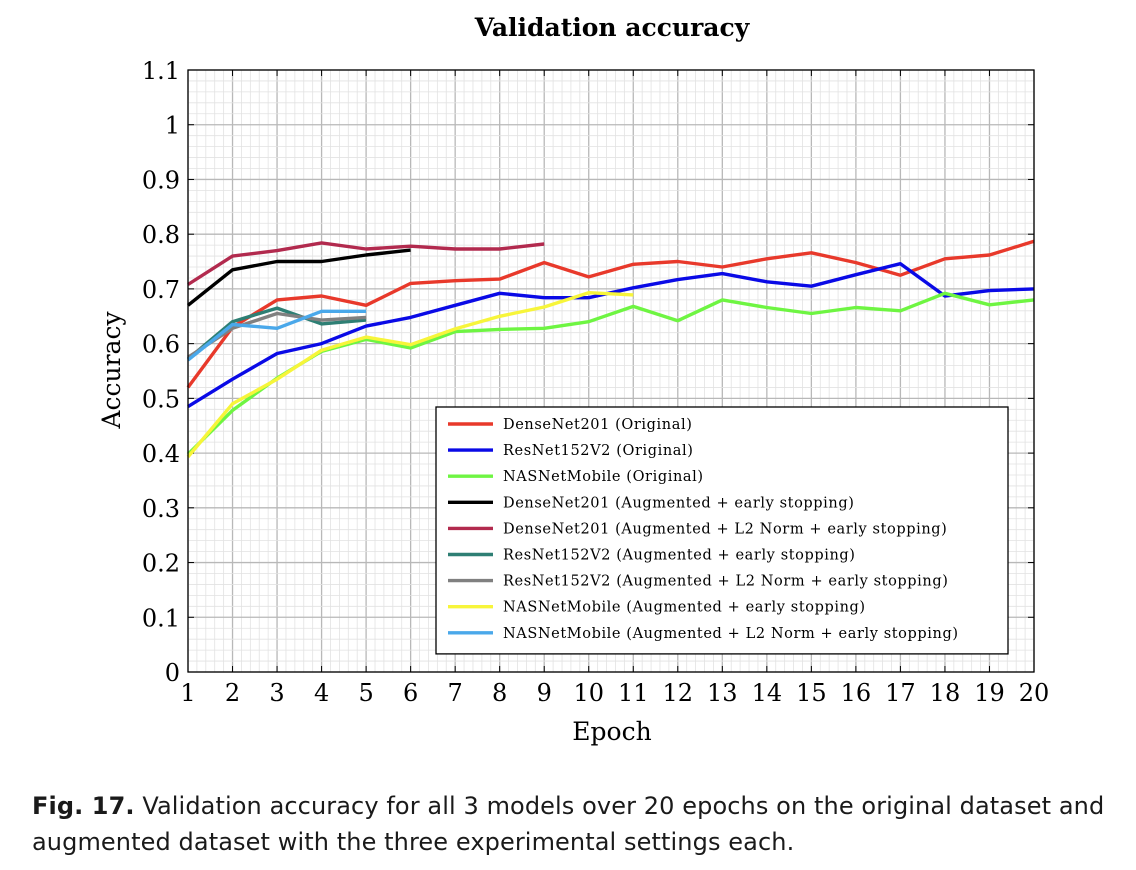  I want to click on legend-box, so click(722, 530).